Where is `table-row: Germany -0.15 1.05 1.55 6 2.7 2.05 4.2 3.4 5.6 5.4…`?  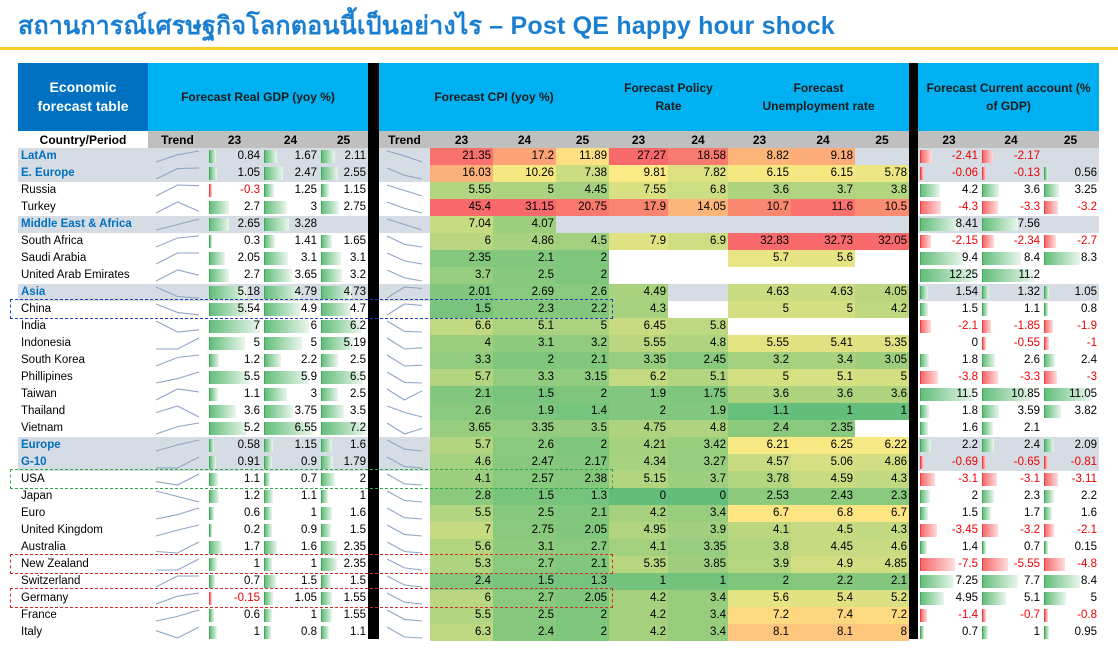 table-row: Germany -0.15 1.05 1.55 6 2.7 2.05 4.2 3.4 5.6 5.4… is located at coordinates (558, 598).